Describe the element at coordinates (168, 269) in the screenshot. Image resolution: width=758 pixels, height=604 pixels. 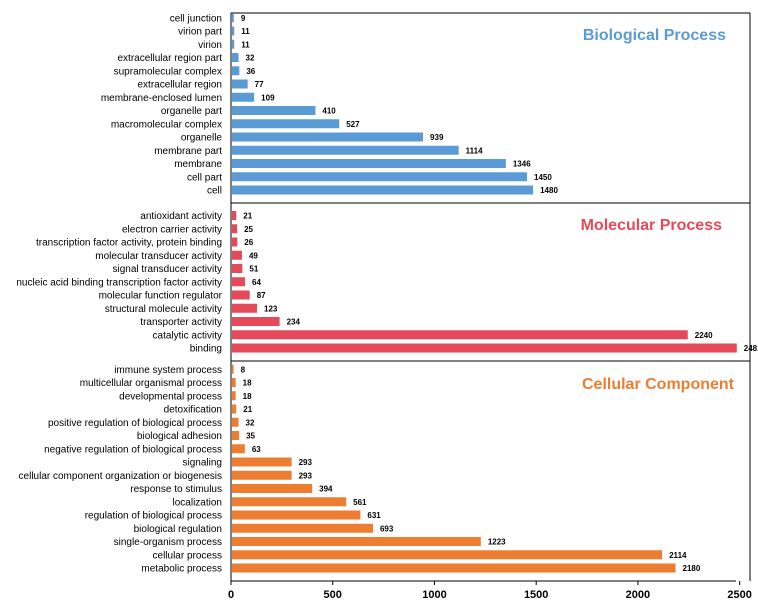
I see `category-label: signal transducer activity` at that location.